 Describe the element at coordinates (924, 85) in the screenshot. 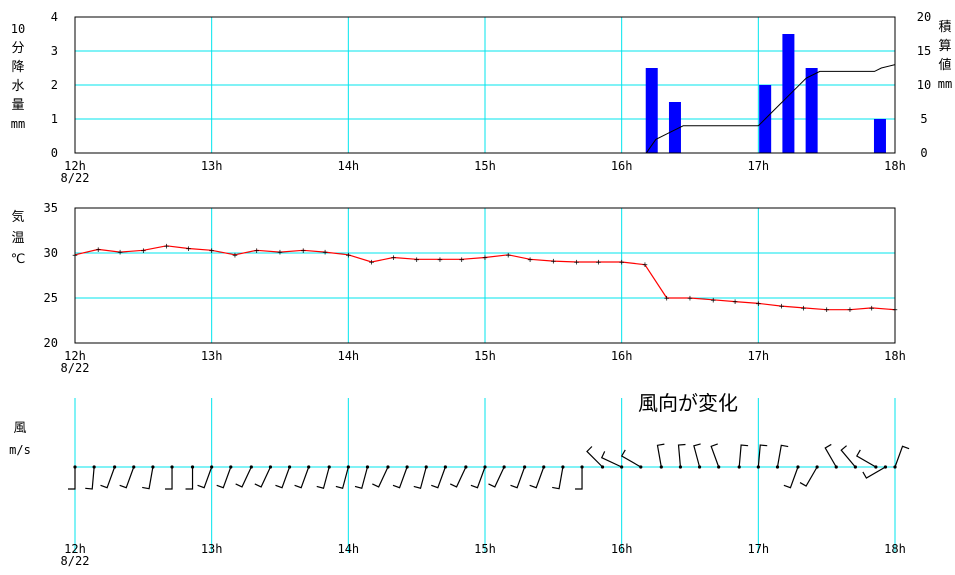

I see `y2-tick-label: 10` at that location.